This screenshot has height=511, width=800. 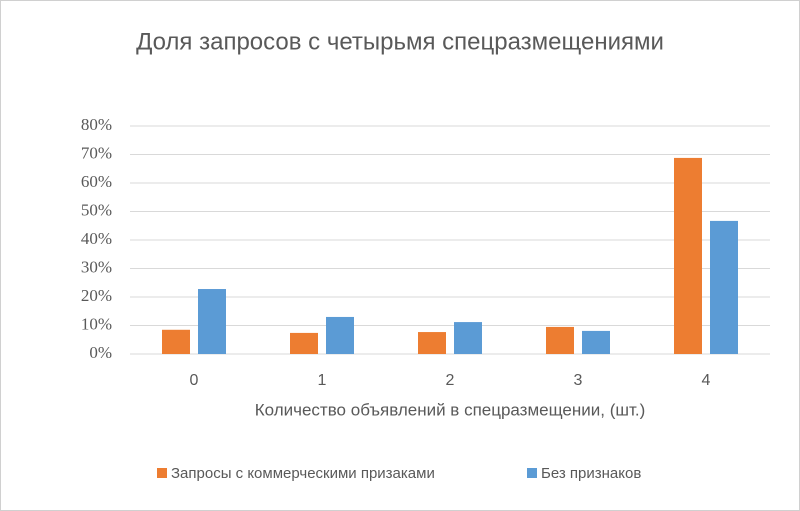 What do you see at coordinates (96, 266) in the screenshot?
I see `y-tick-label: 30%` at bounding box center [96, 266].